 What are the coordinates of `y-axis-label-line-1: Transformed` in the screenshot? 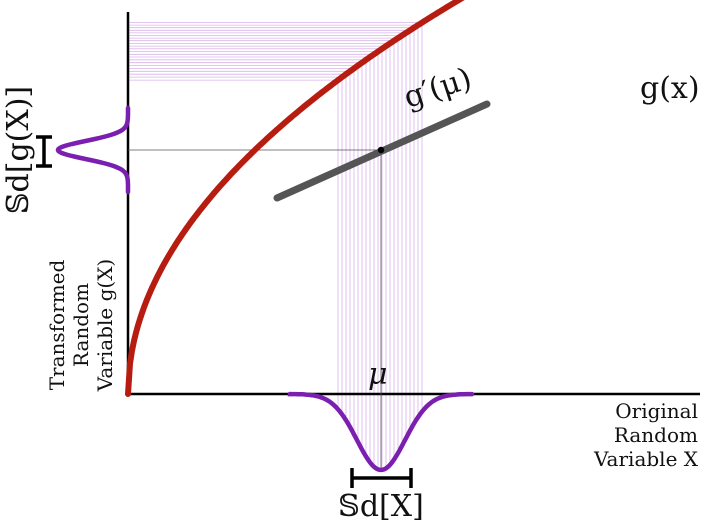 It's located at (57, 325).